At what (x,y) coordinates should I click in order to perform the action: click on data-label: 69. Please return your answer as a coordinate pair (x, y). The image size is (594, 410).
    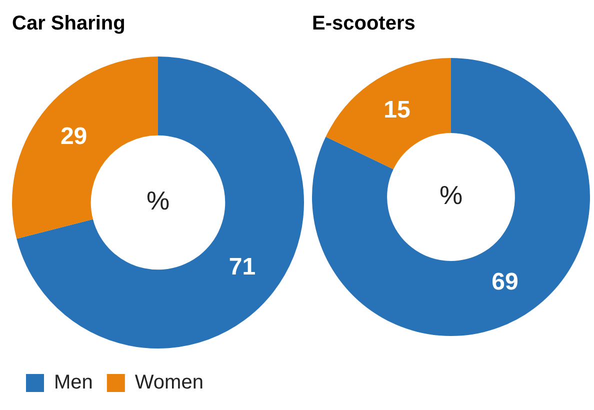
    Looking at the image, I should click on (505, 282).